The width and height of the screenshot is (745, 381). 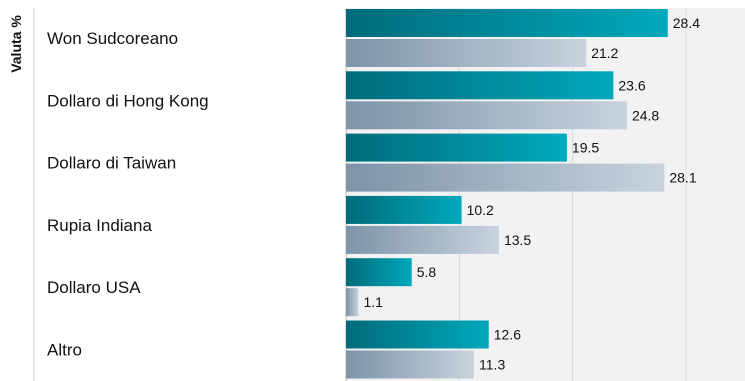 What do you see at coordinates (373, 302) in the screenshot?
I see `value-label: 1.1` at bounding box center [373, 302].